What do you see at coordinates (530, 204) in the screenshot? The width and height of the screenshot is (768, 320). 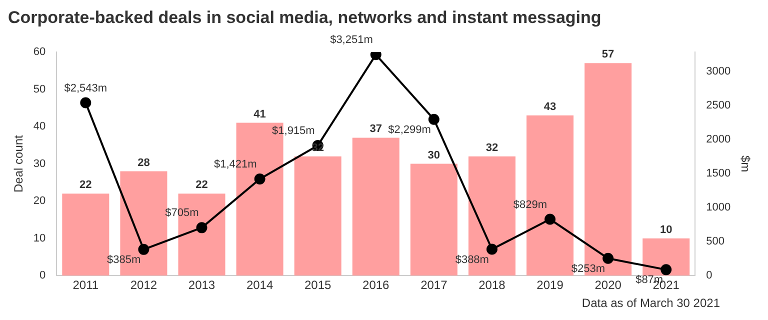 I see `data-label: $829m` at bounding box center [530, 204].